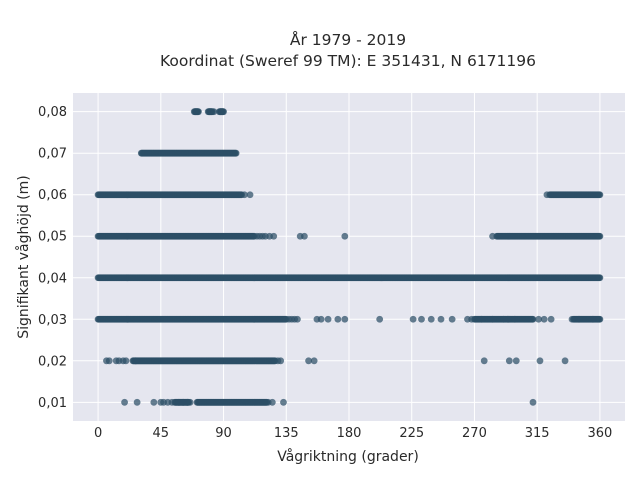 This screenshot has height=480, width=640. Describe the element at coordinates (223, 433) in the screenshot. I see `x-tick-label: 90` at that location.